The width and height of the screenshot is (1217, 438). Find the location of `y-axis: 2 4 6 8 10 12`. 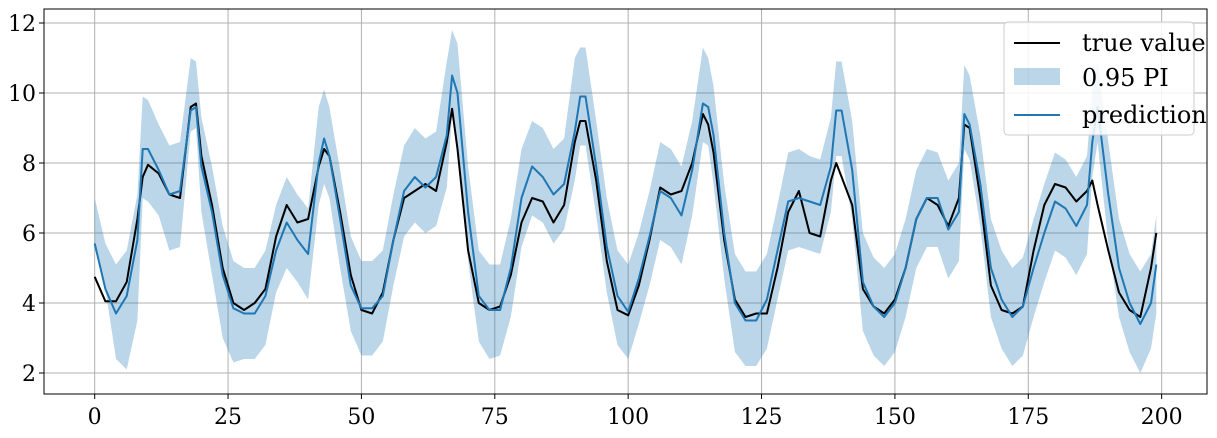

y-axis: 2 4 6 8 10 12 is located at coordinates (26, 199).